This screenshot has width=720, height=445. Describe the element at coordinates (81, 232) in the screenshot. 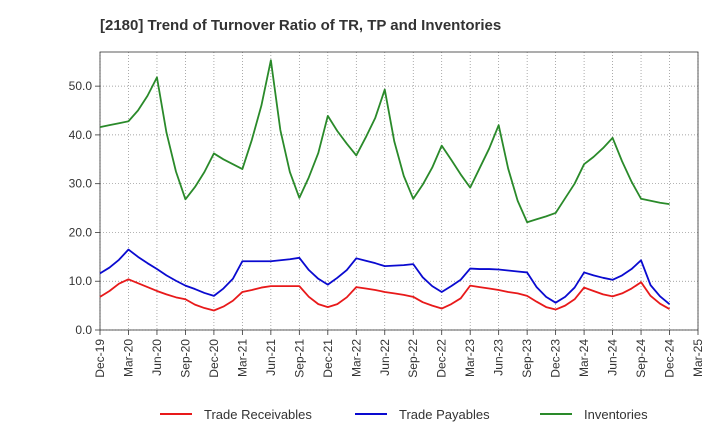

I see `y-tick-label: 20.0` at that location.